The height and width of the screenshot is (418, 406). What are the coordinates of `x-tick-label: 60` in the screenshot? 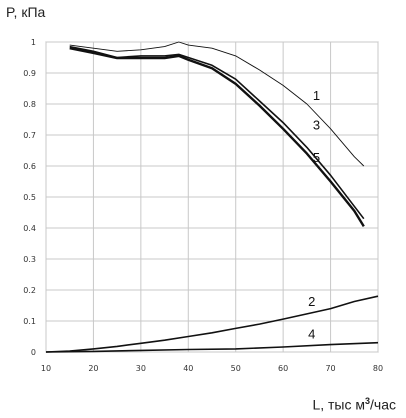 It's located at (283, 368).